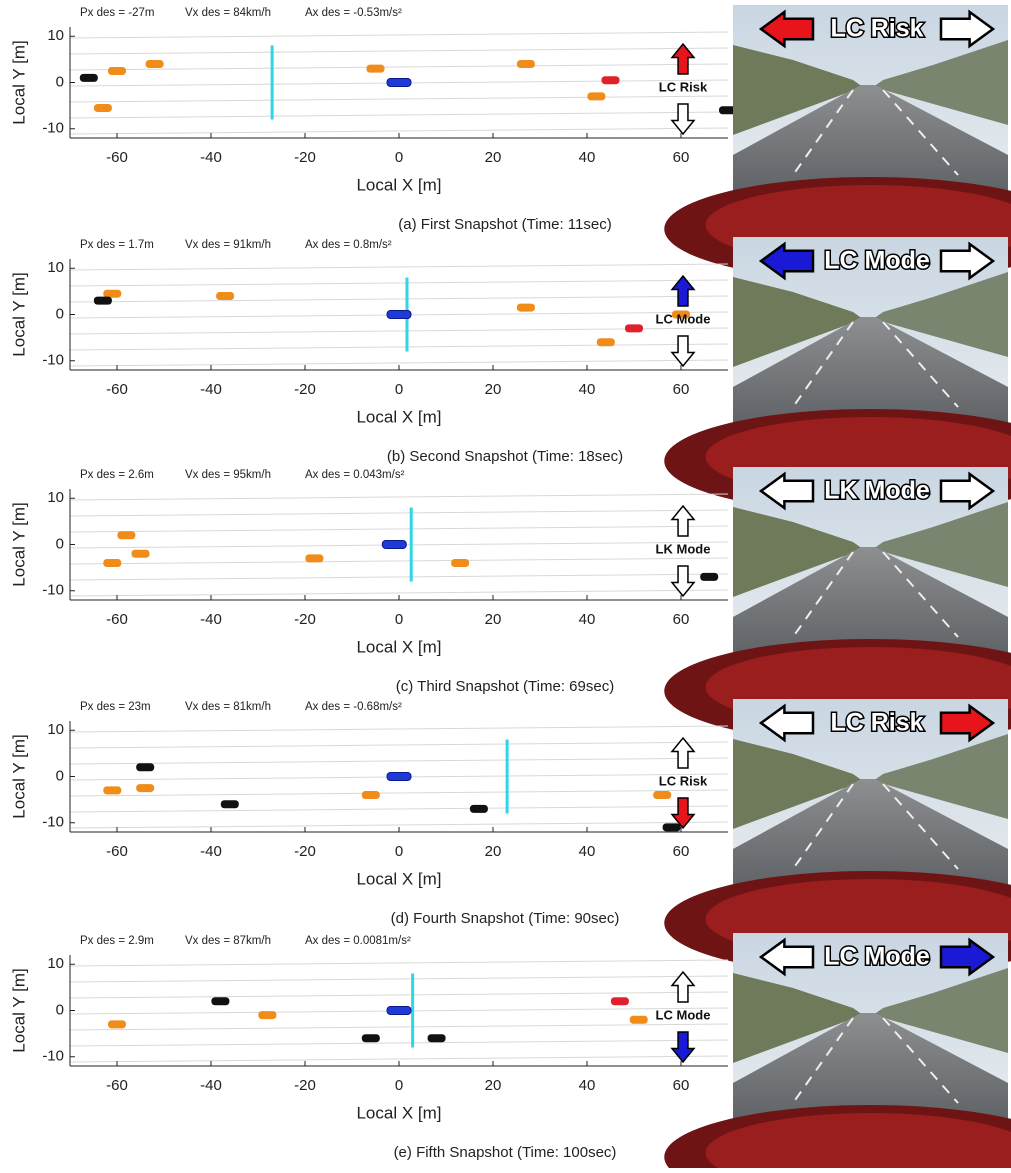 This screenshot has width=1011, height=1173. What do you see at coordinates (877, 261) in the screenshot?
I see `camera-label: LC Mode` at bounding box center [877, 261].